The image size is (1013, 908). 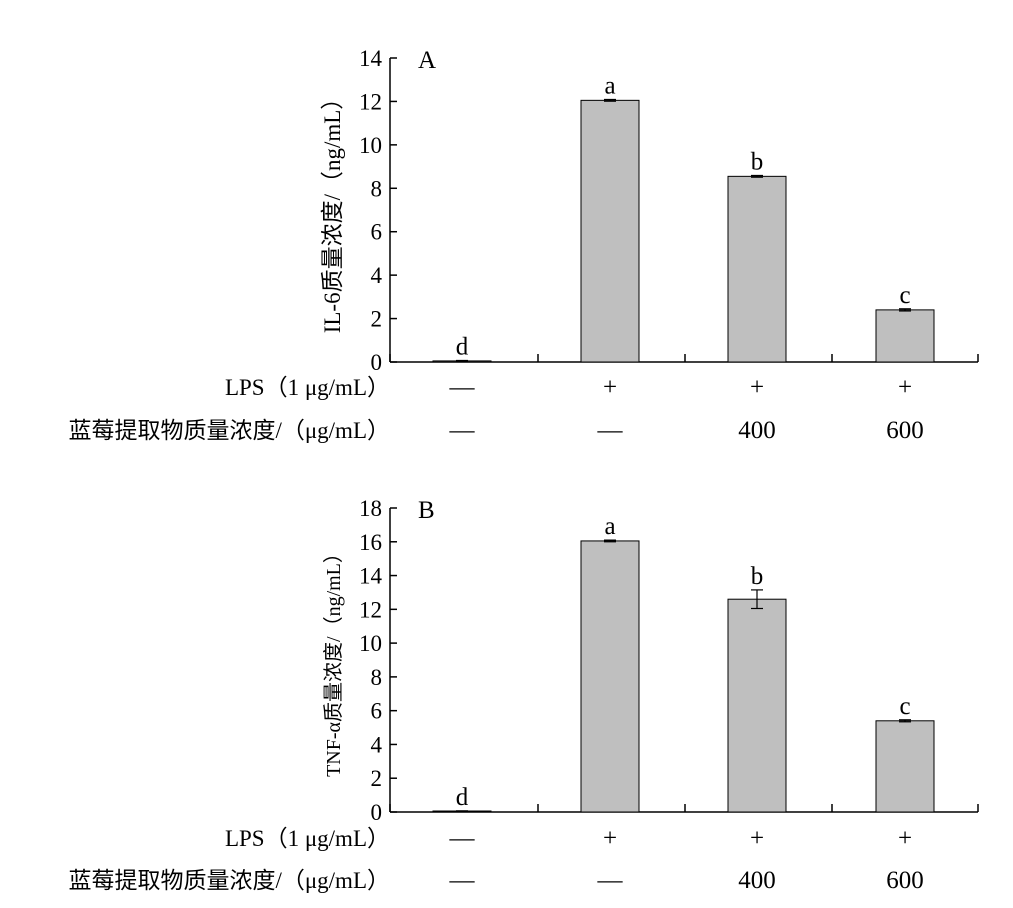 I want to click on y-tick-label: 16, so click(x=370, y=542).